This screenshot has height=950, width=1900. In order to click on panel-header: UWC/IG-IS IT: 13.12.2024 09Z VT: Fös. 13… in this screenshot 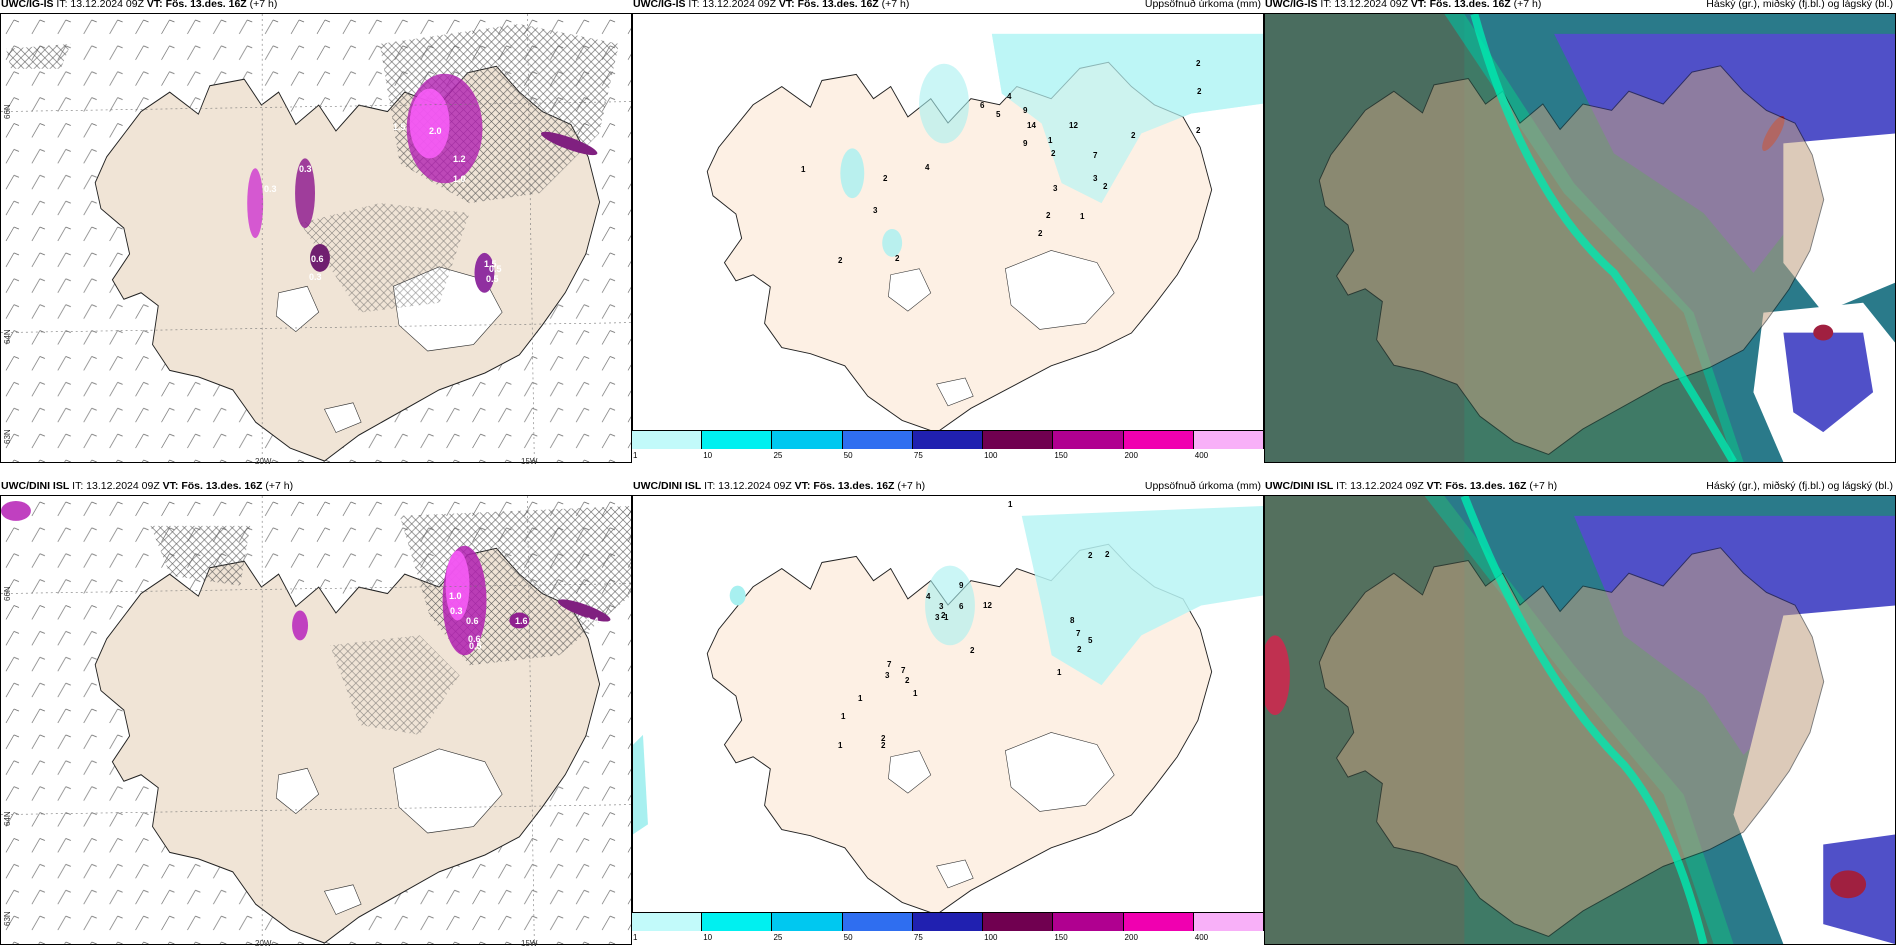, I will do `click(947, 5)`.